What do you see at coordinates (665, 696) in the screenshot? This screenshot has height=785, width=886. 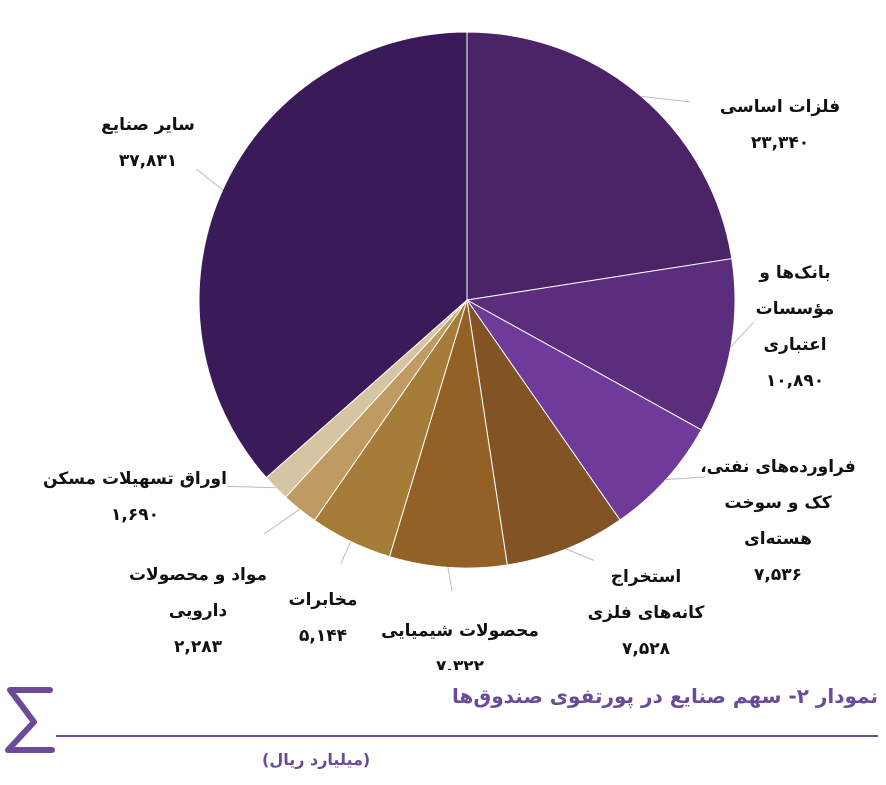 I see `chart-title: نمودار ۲- سهم صنایع در پورتفوی صندوق‌ها` at bounding box center [665, 696].